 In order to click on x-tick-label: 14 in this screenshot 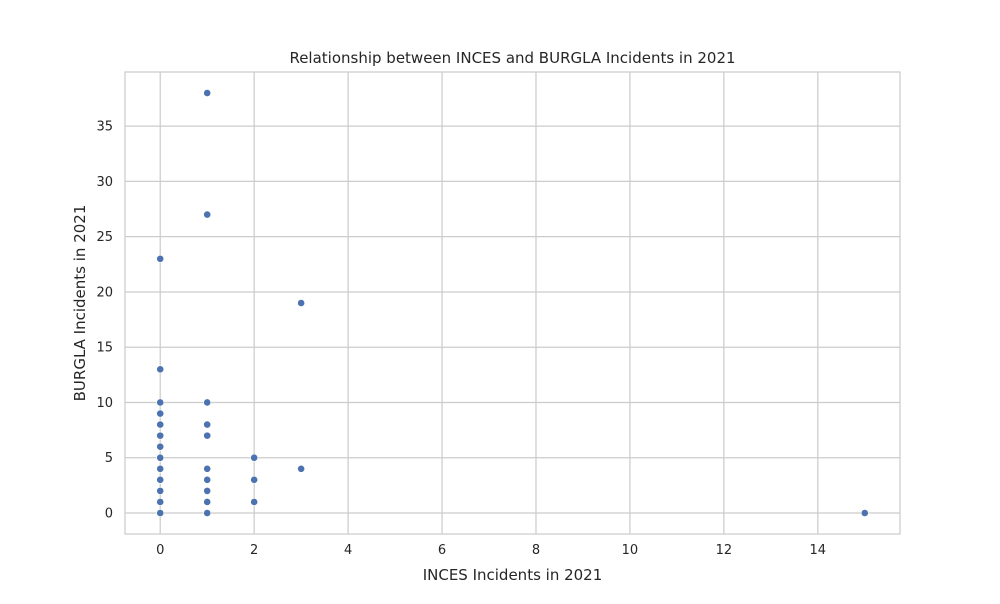, I will do `click(818, 550)`.